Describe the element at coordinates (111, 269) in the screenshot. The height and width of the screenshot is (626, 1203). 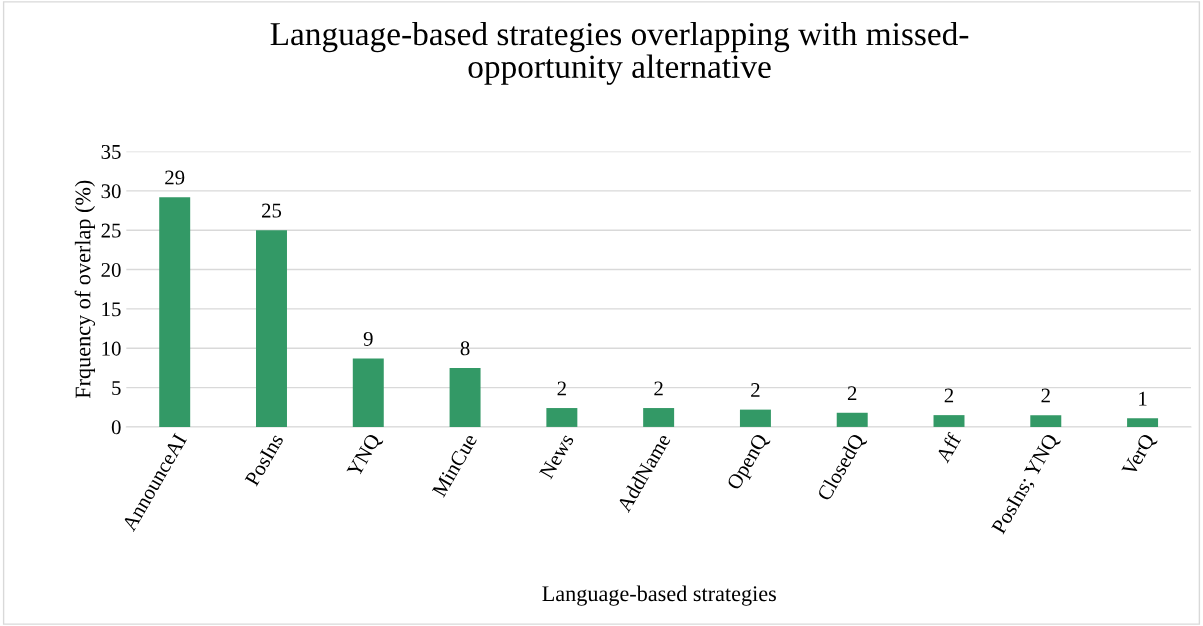
I see `y-tick-label: 20` at that location.